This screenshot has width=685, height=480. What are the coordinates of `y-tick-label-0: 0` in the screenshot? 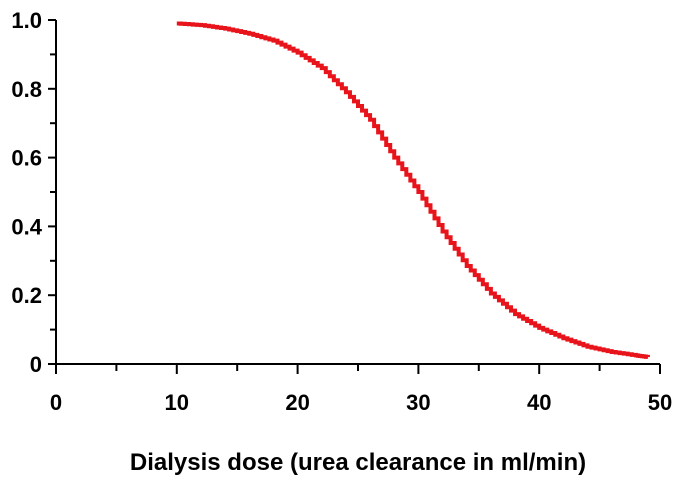 It's located at (36, 364).